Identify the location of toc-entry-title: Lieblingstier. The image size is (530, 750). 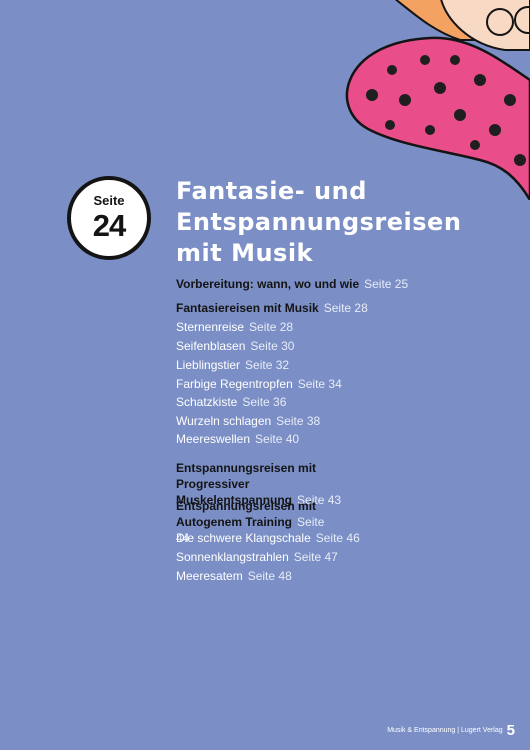
(208, 365).